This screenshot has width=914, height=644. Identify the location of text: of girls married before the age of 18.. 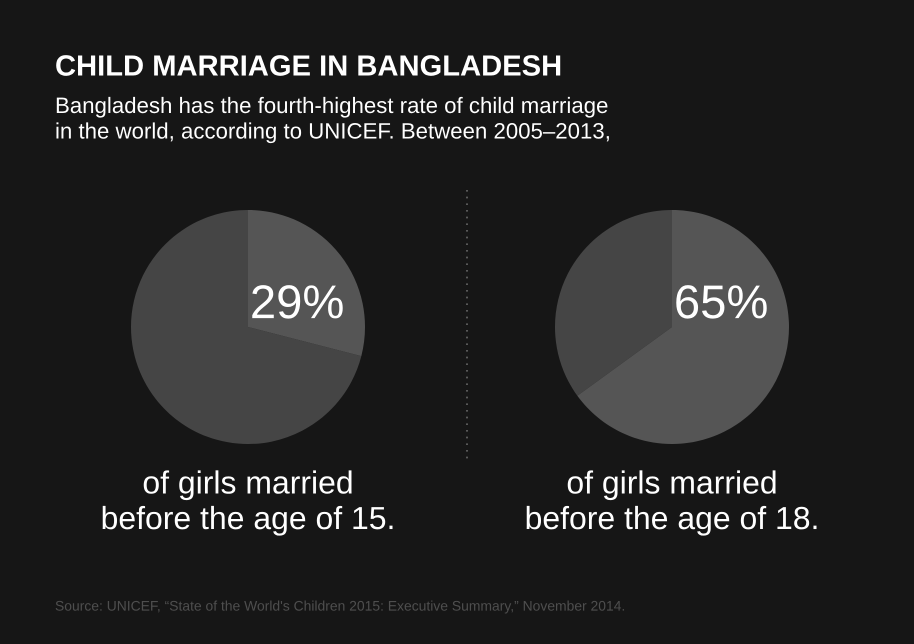
(671, 503).